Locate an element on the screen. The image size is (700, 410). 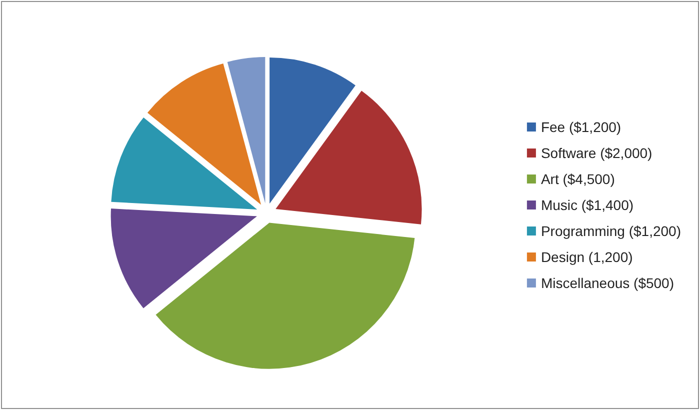
legend-label: Programming ($1,200) is located at coordinates (610, 231).